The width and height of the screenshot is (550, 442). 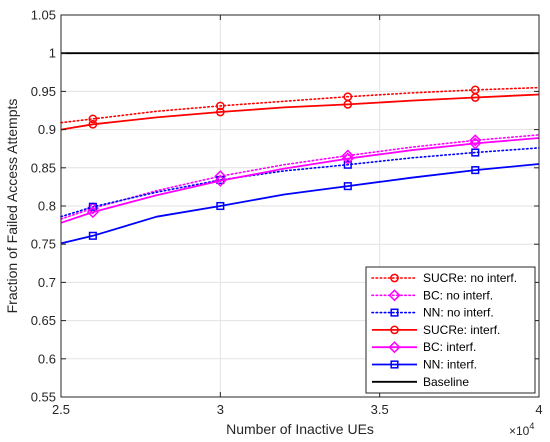 What do you see at coordinates (380, 409) in the screenshot?
I see `x-tick-label: 3.5` at bounding box center [380, 409].